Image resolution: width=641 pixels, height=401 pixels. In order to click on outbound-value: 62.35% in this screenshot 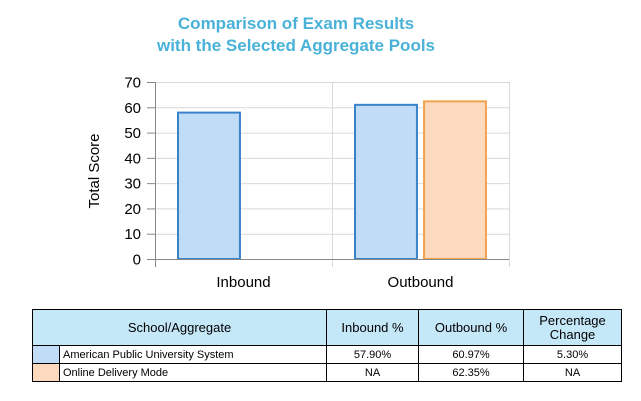, I will do `click(471, 372)`.